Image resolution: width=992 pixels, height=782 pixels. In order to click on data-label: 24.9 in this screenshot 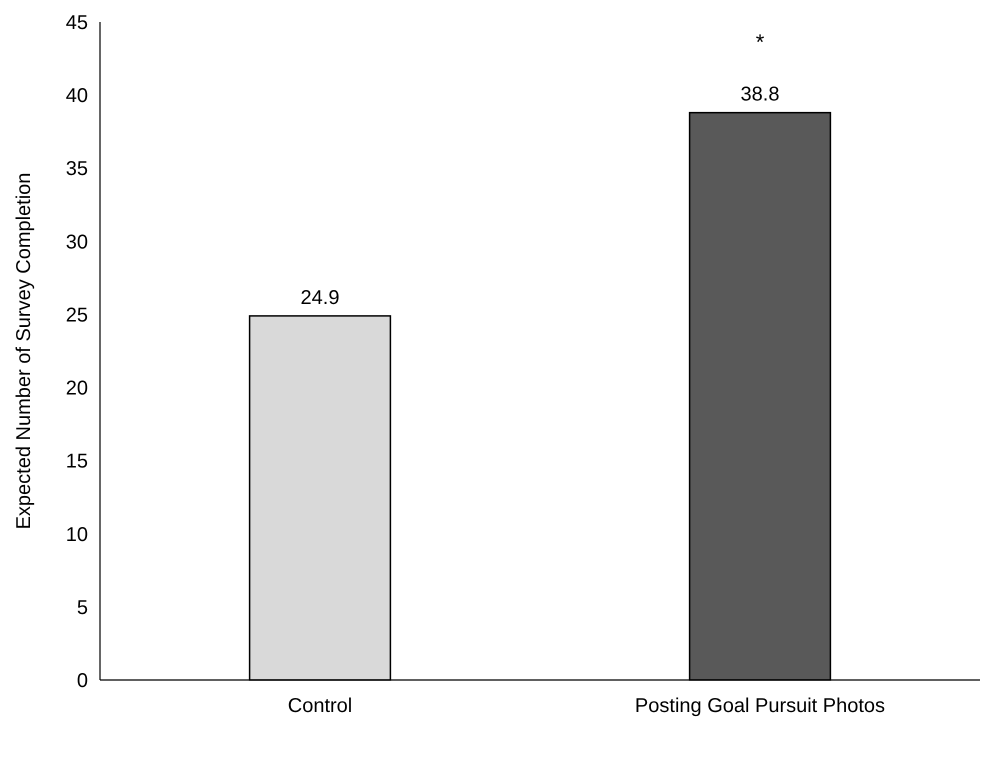, I will do `click(320, 297)`.